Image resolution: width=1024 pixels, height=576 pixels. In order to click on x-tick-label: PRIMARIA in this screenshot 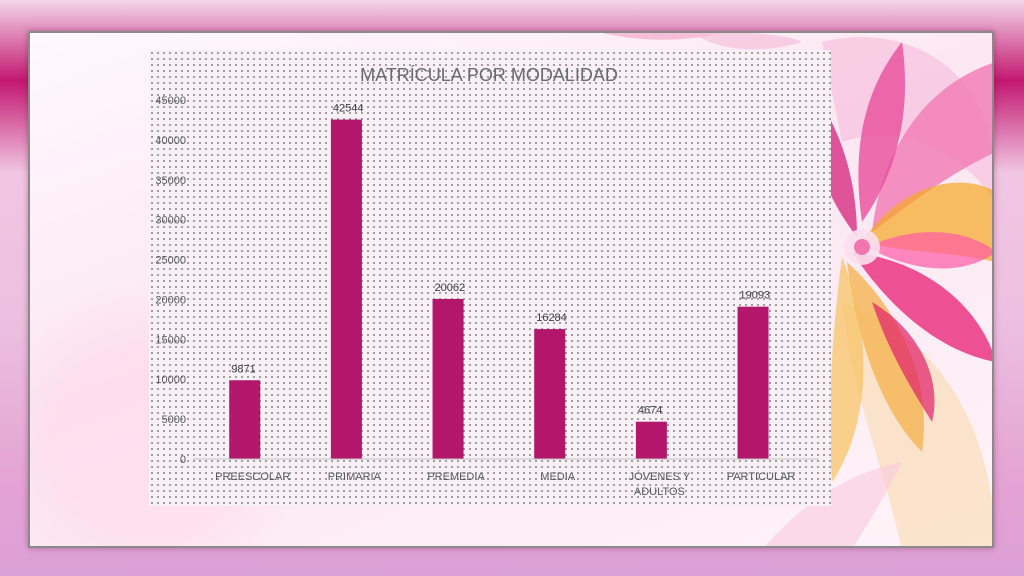, I will do `click(355, 477)`.